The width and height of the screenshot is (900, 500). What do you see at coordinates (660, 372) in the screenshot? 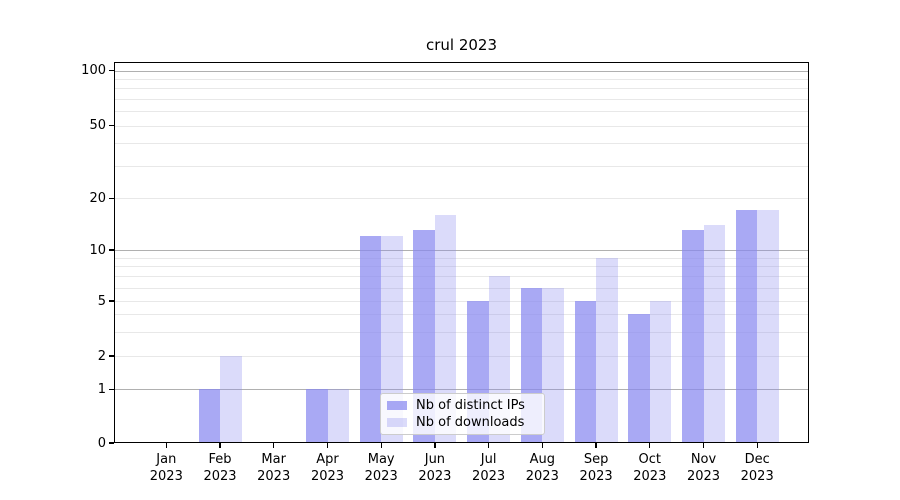
I see `bar-downloads-oct` at bounding box center [660, 372].